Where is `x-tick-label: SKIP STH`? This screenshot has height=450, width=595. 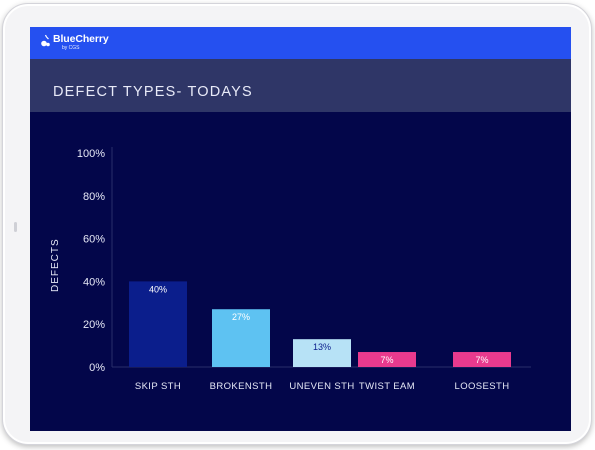
x-tick-label: SKIP STH is located at coordinates (158, 386).